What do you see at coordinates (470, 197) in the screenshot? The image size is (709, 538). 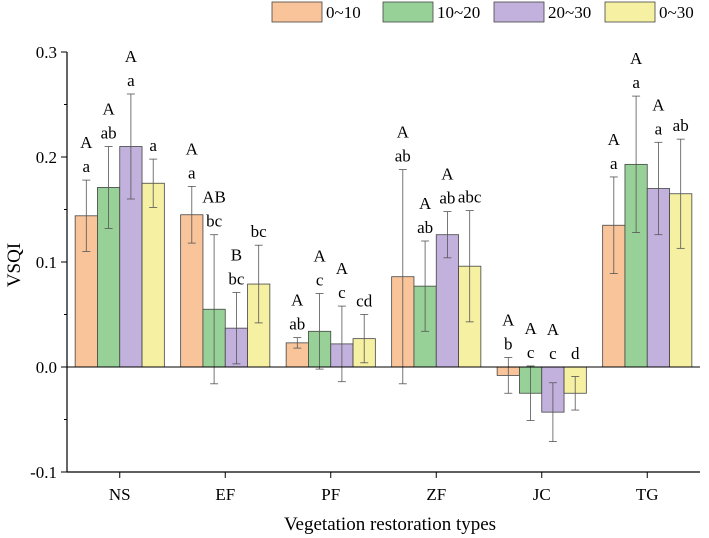 I see `sig-label-lower: abc` at bounding box center [470, 197].